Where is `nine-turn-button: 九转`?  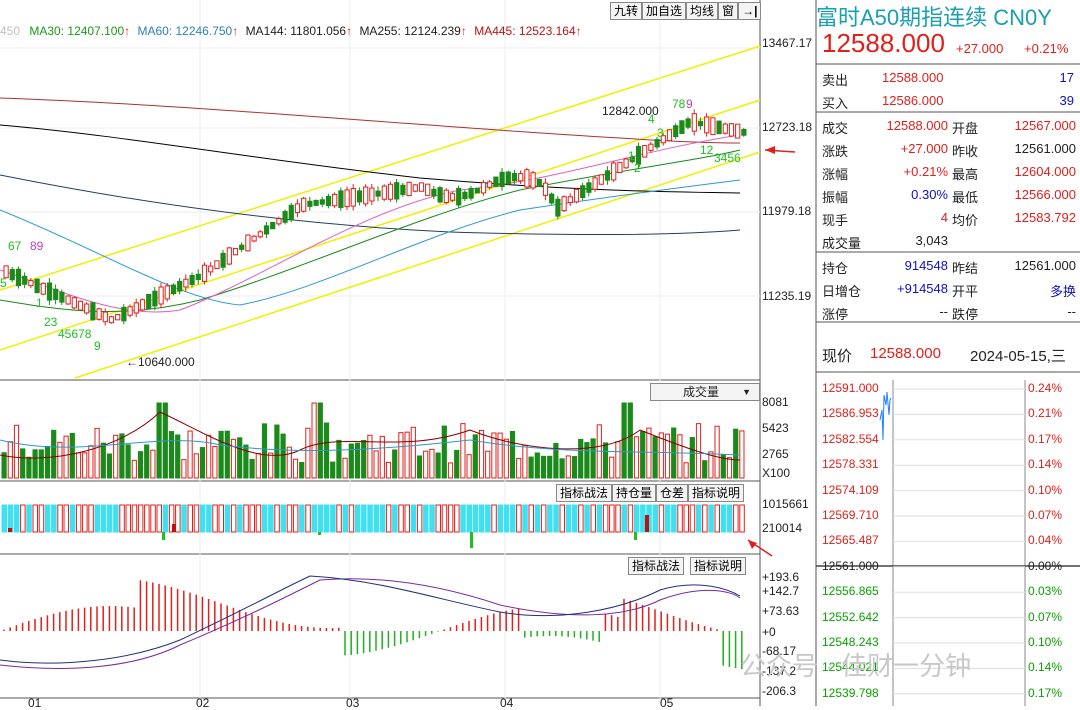 nine-turn-button: 九转 is located at coordinates (626, 11).